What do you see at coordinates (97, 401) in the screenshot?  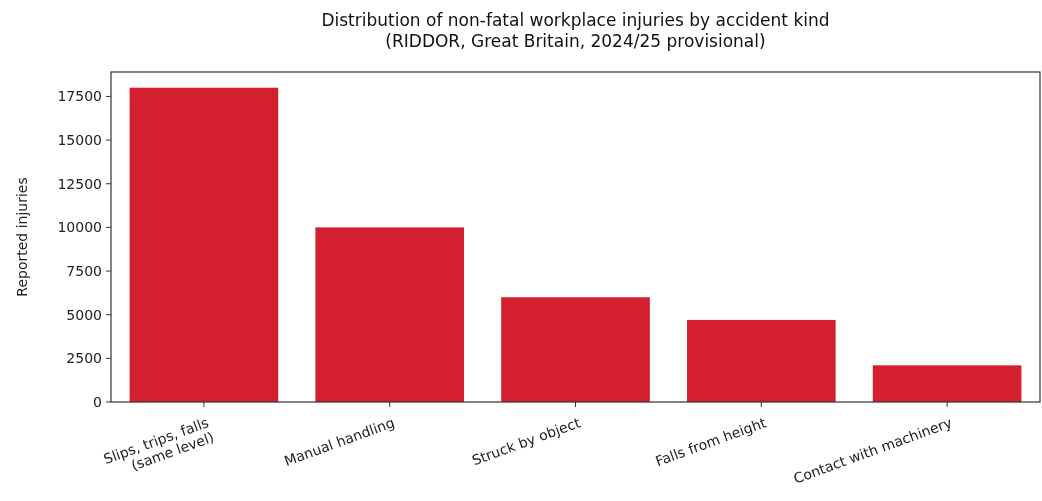 I see `y-tick-label: 0` at bounding box center [97, 401].